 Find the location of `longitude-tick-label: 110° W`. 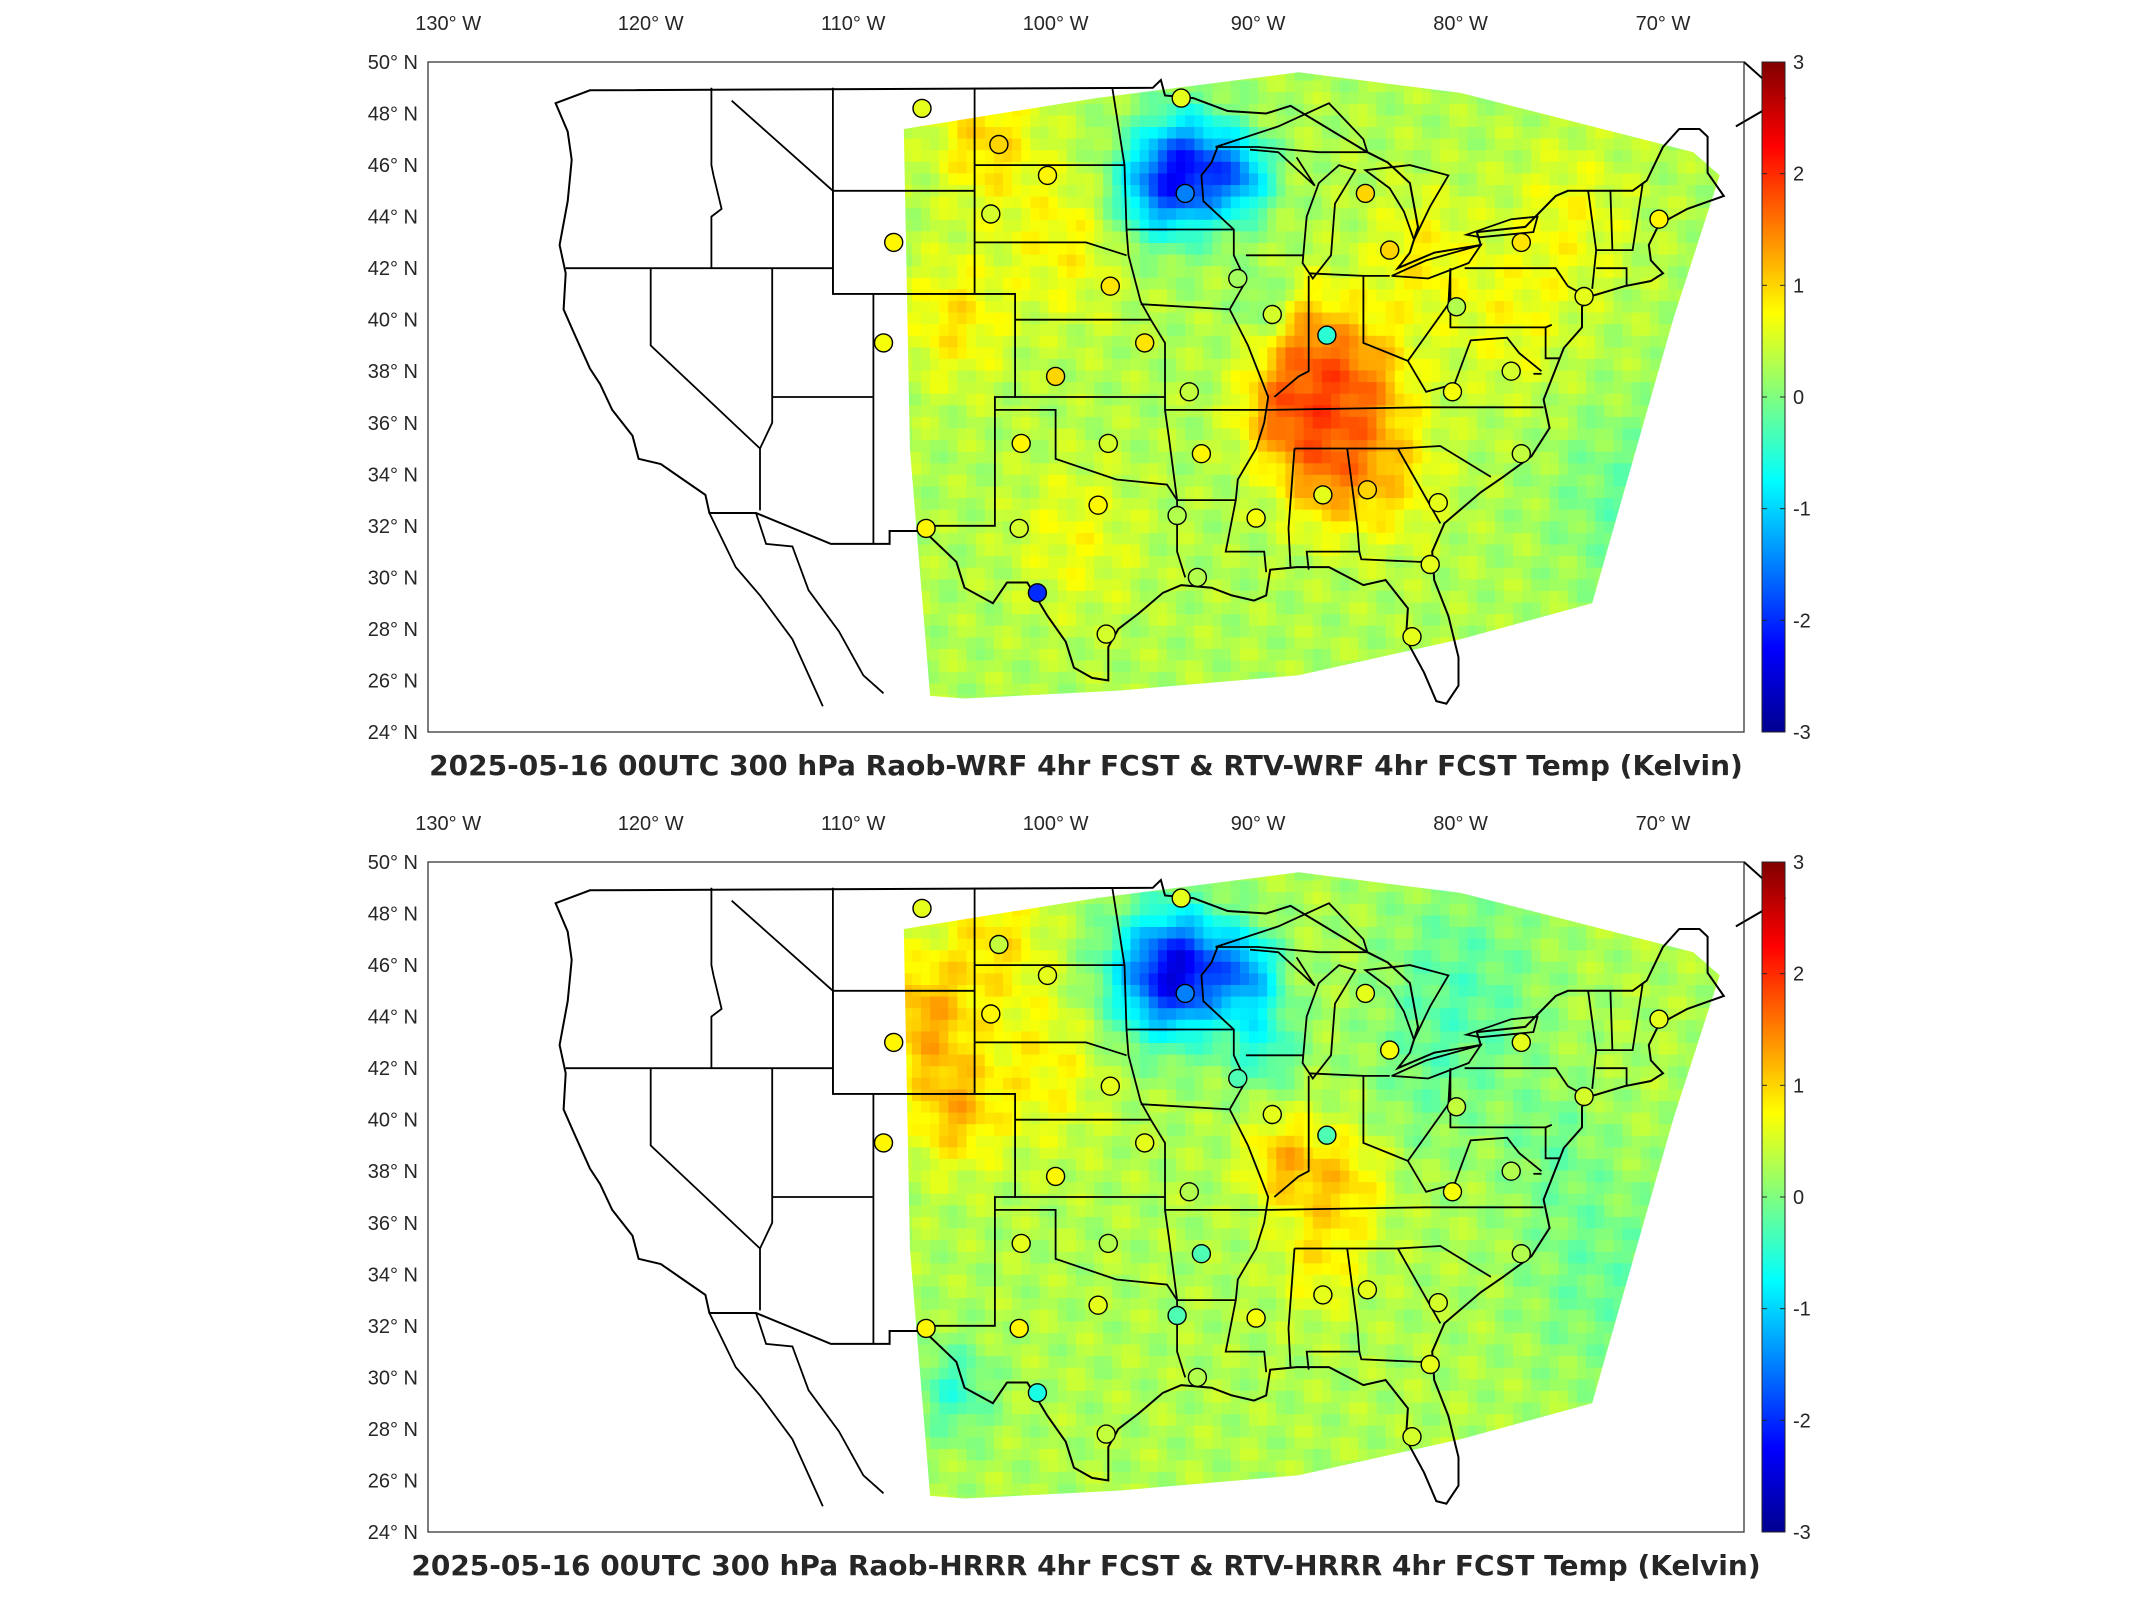

longitude-tick-label: 110° W is located at coordinates (853, 24).